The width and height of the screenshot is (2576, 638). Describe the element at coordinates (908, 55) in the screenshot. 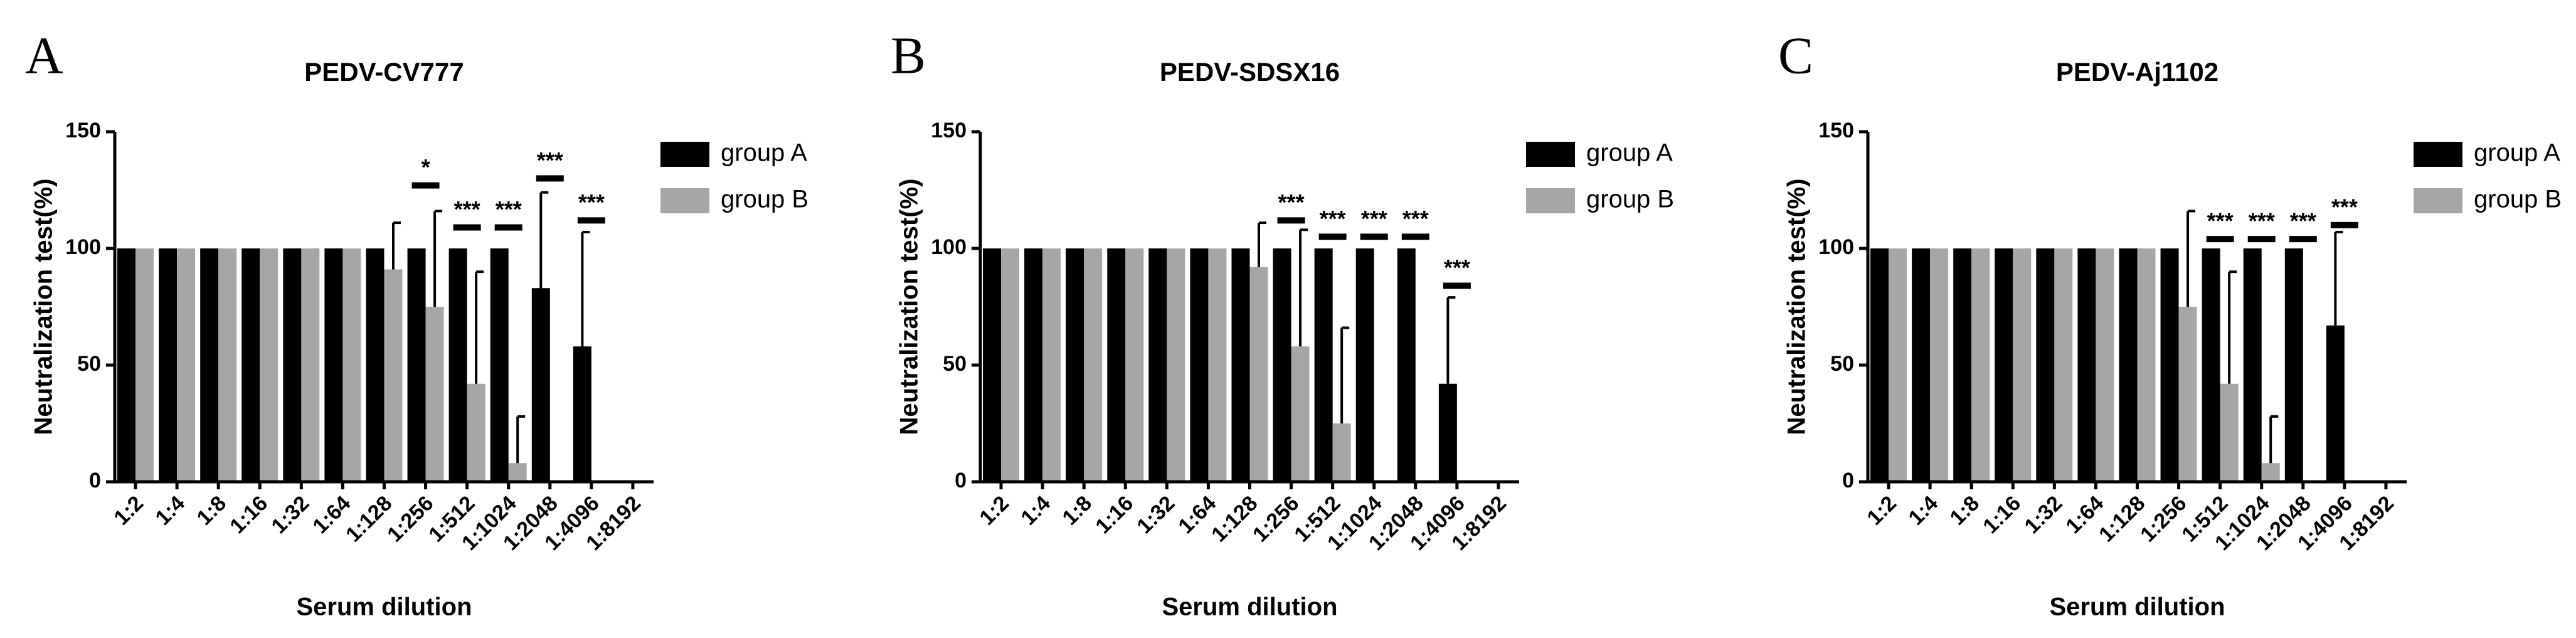

I see `panel-label: B` at that location.